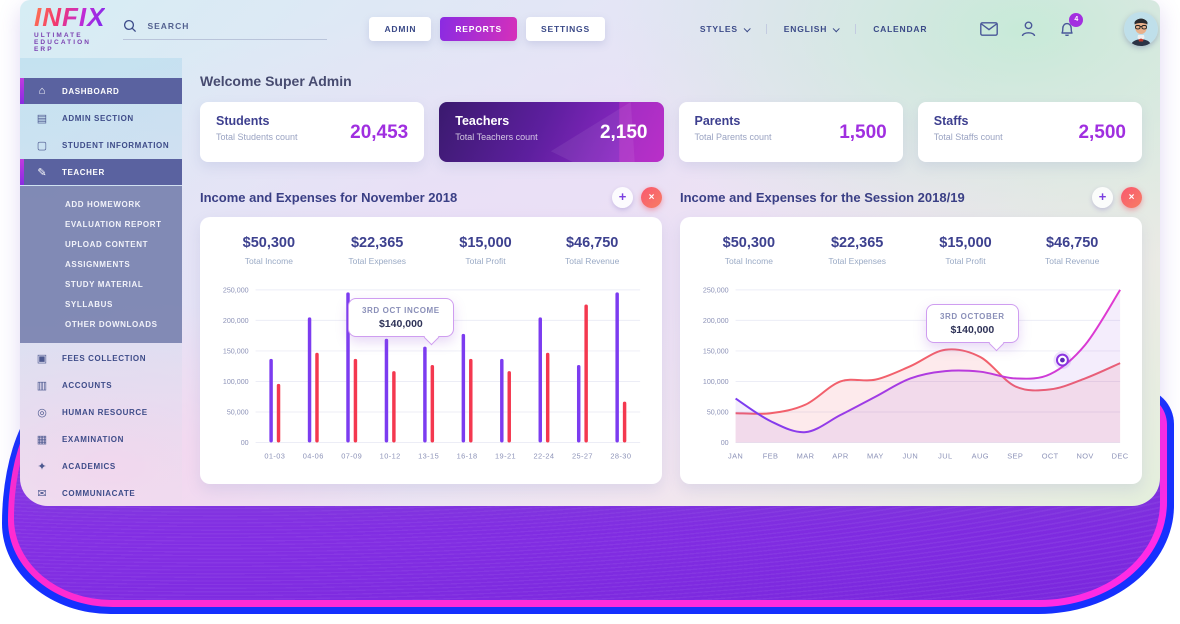  What do you see at coordinates (101, 284) in the screenshot?
I see `submenu-item-study-material: STUDY MATERIAL` at bounding box center [101, 284].